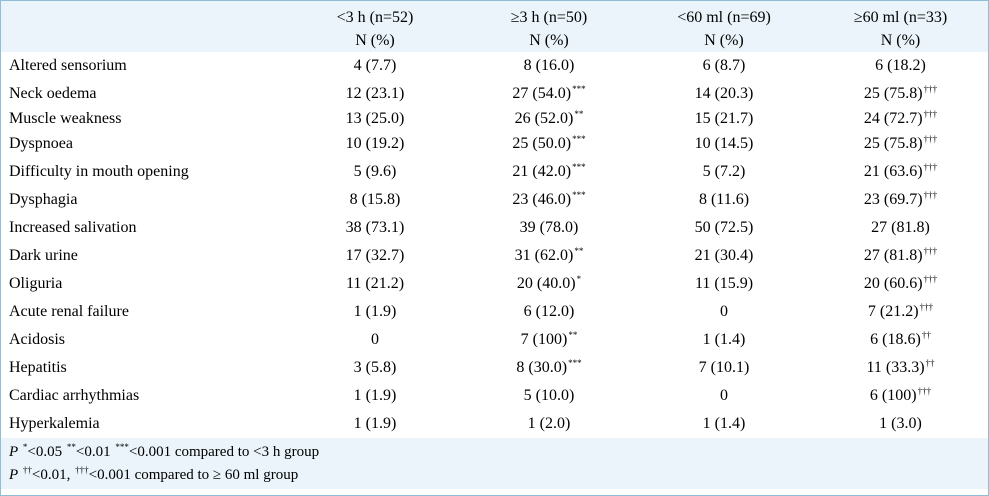 Image resolution: width=989 pixels, height=496 pixels. I want to click on cell-value: 3 (5.8), so click(375, 367).